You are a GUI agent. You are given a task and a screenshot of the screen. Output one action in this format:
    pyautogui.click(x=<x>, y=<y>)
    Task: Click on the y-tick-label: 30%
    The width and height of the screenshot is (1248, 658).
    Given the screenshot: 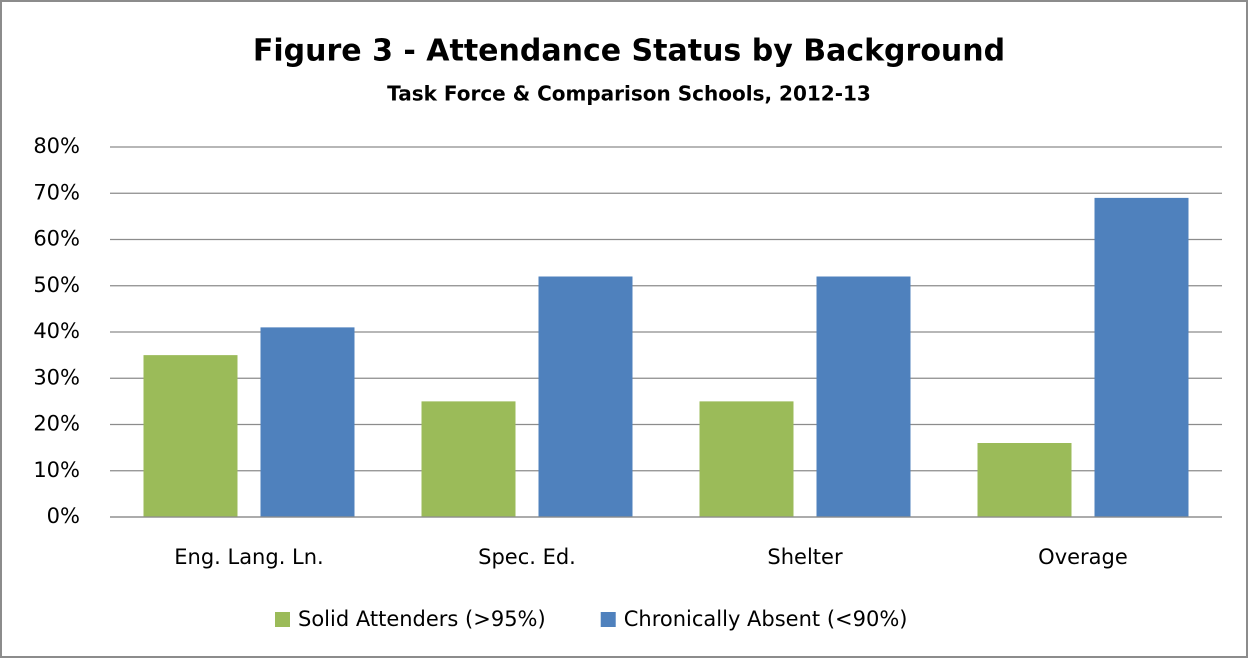 What is the action you would take?
    pyautogui.click(x=56, y=377)
    